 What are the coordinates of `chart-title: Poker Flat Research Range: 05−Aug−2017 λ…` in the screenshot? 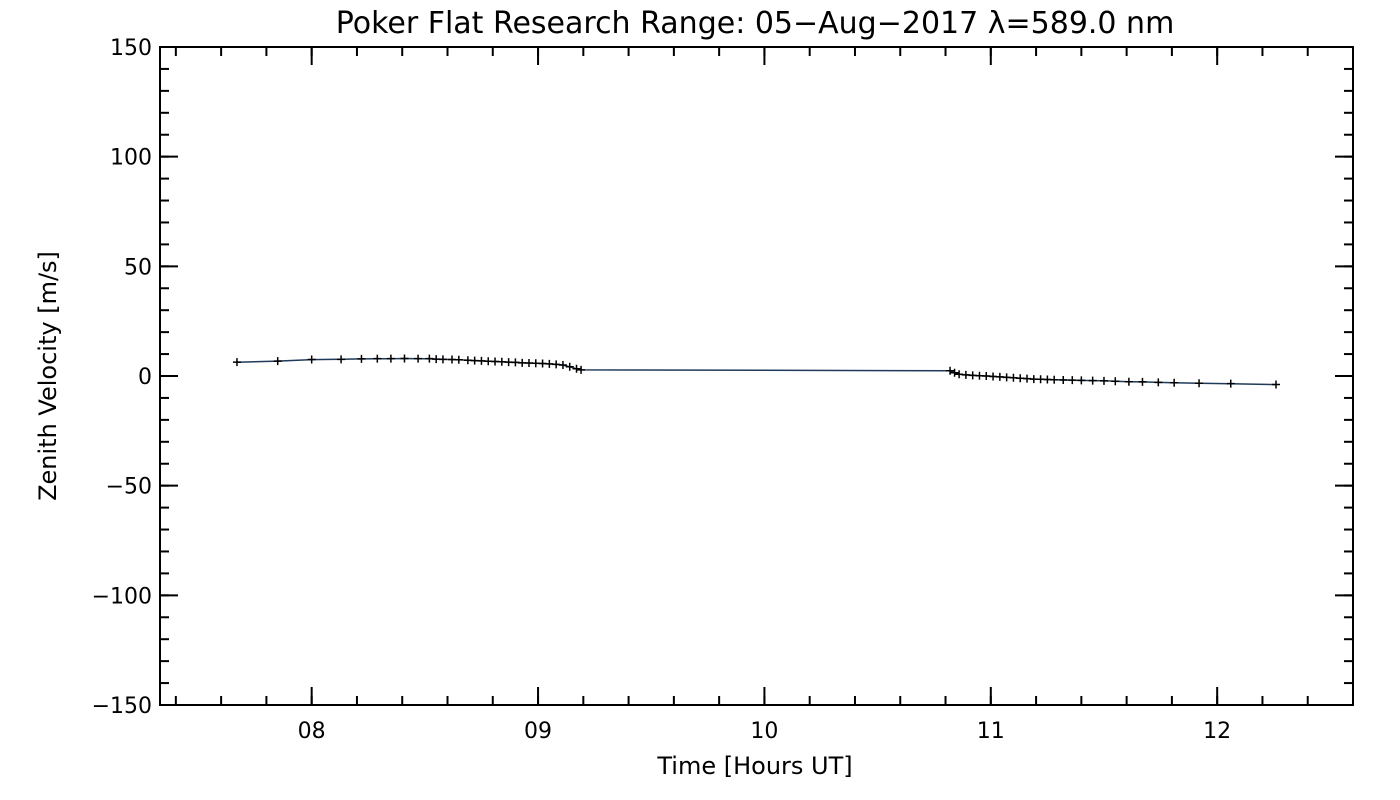 It's located at (755, 23).